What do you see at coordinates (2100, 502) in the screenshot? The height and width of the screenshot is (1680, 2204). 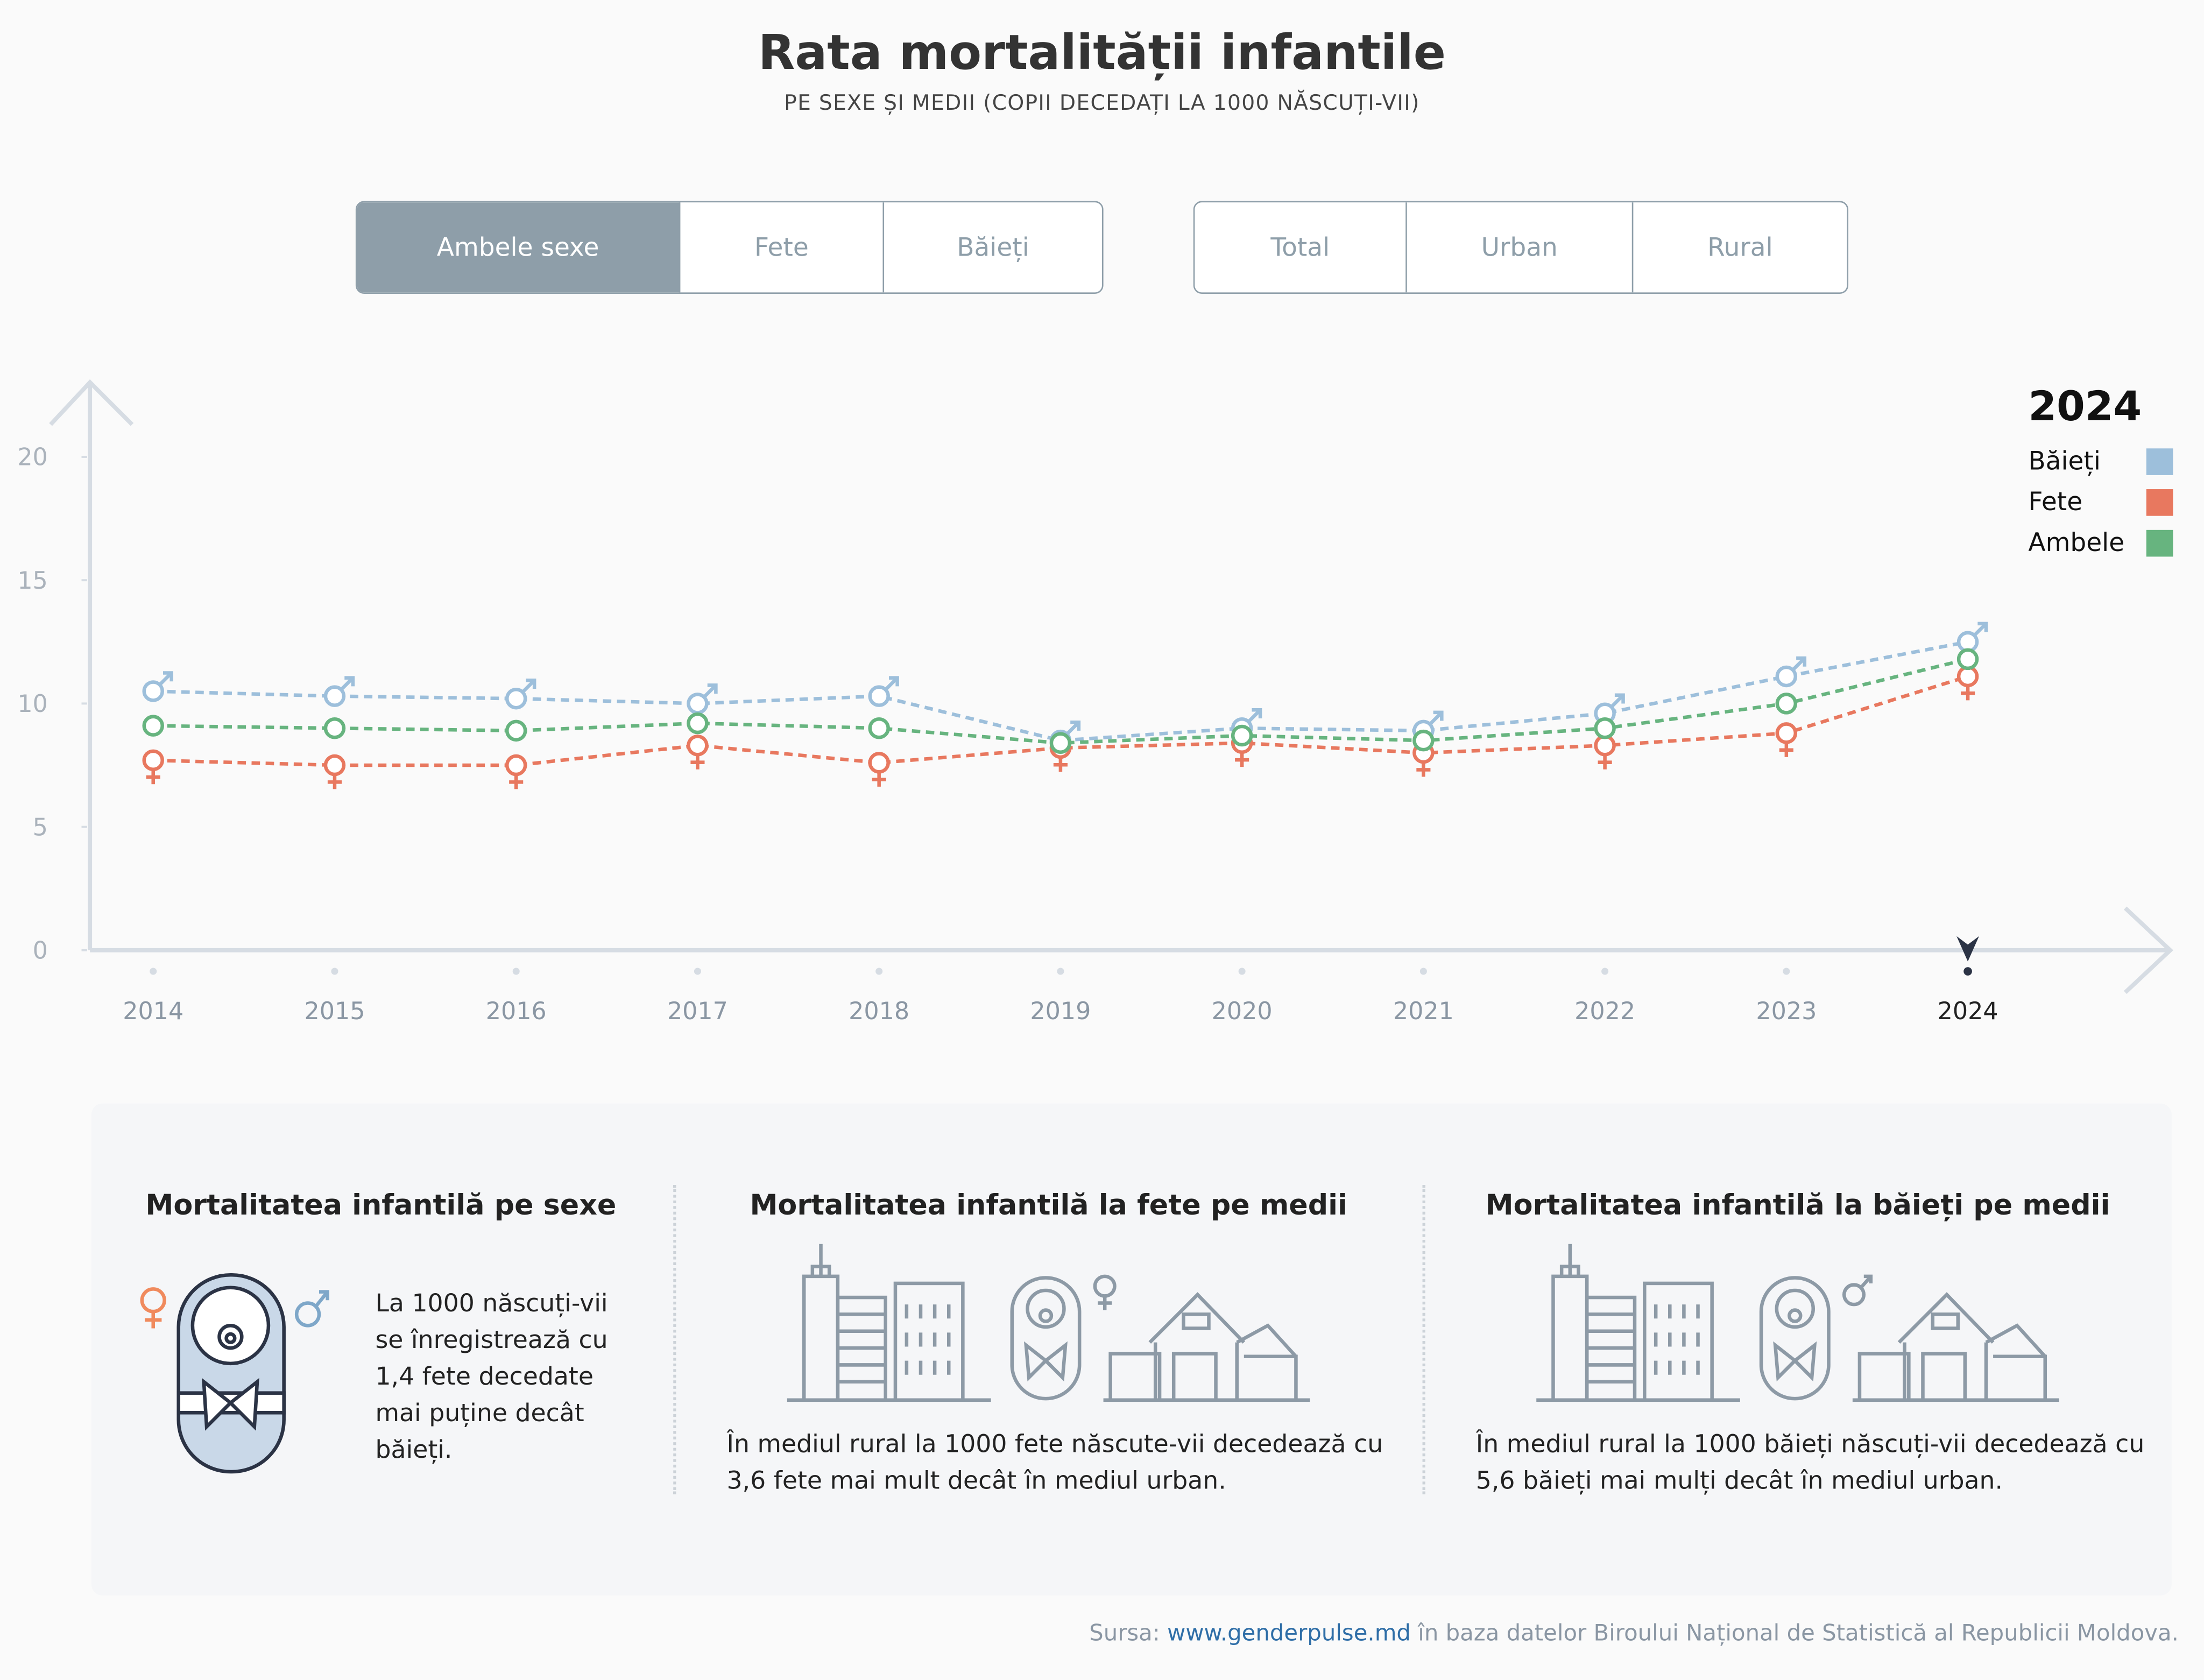 I see `legend-item-girls: Fete` at bounding box center [2100, 502].